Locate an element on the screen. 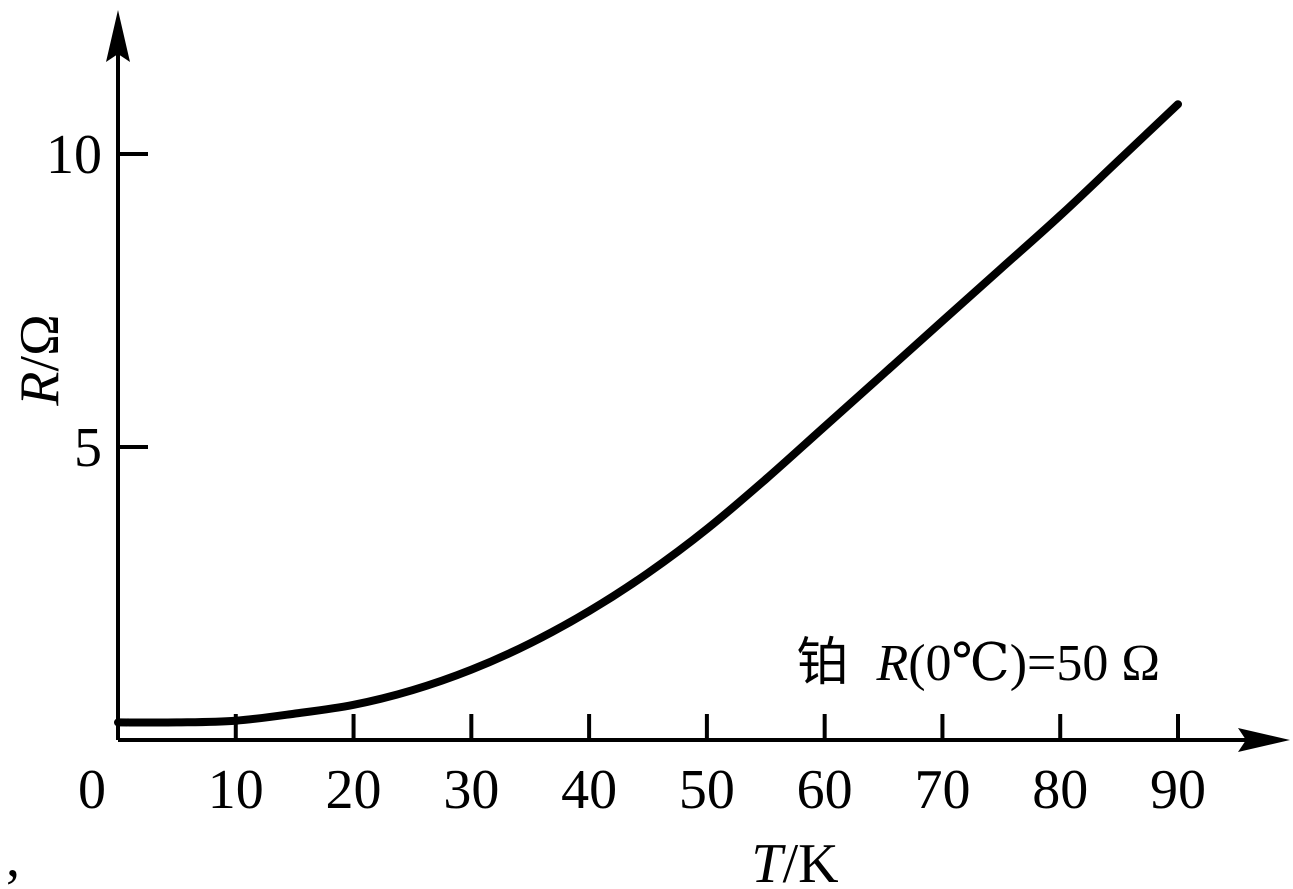  x-axis-unit: /K is located at coordinates (811, 861).